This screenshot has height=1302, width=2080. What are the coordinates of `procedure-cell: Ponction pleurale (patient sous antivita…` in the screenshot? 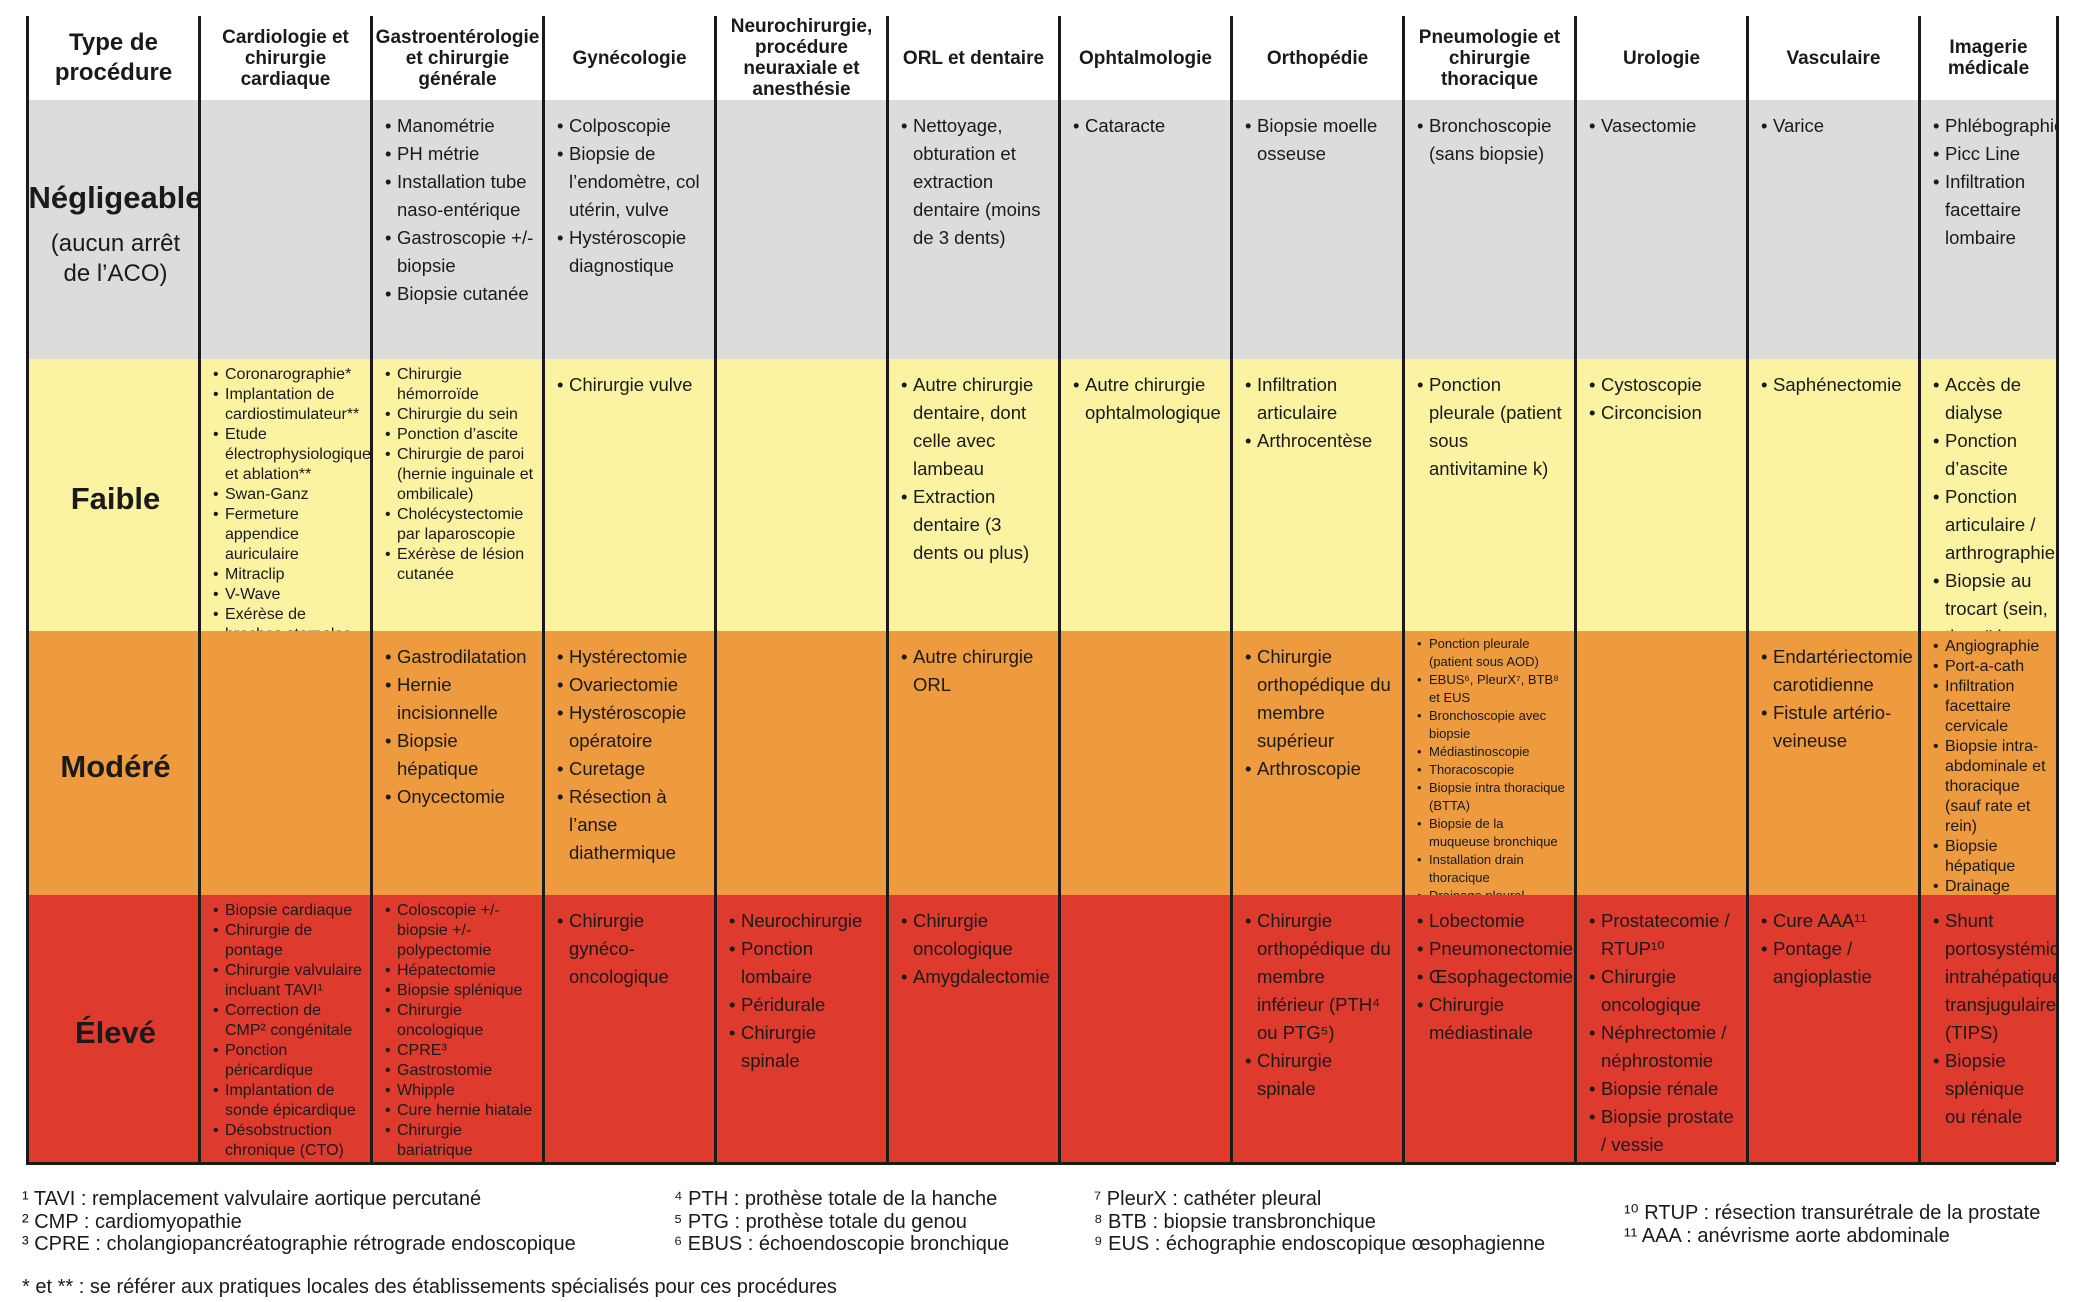 It's located at (1491, 495).